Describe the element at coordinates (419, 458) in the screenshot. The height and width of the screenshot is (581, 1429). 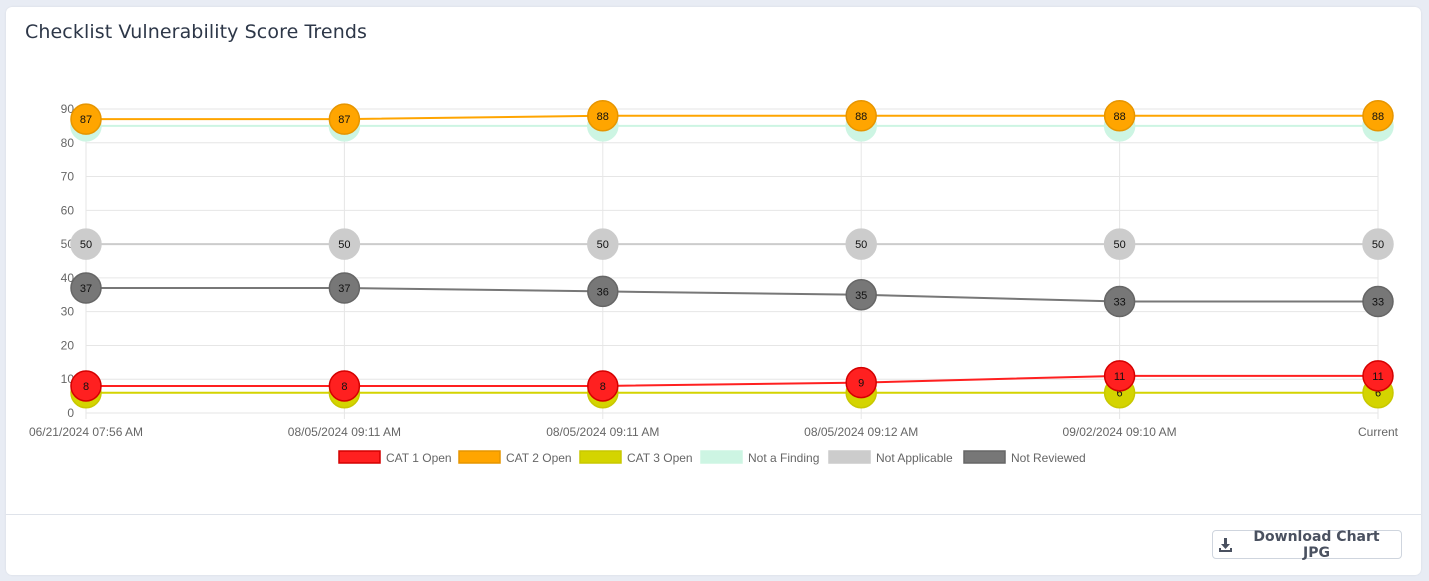
I see `legend-label: CAT 1 Open` at that location.